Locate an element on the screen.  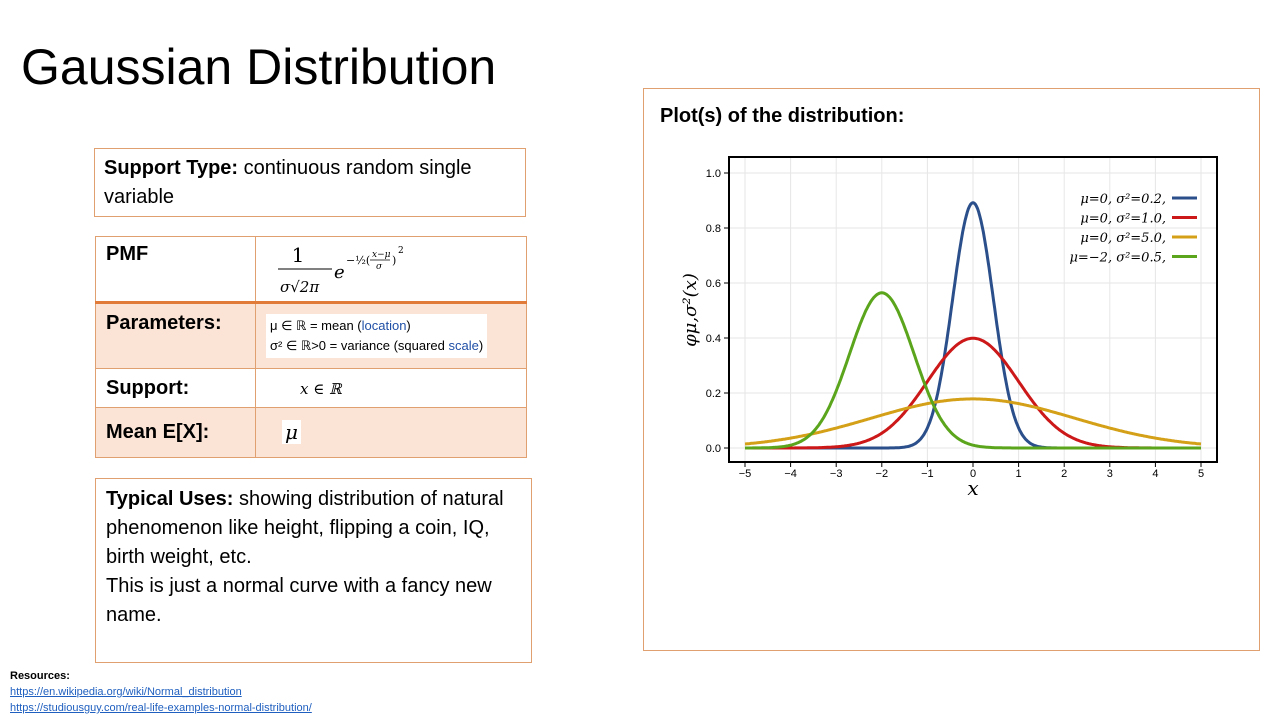
y-tick-label: 0.2 is located at coordinates (713, 394).